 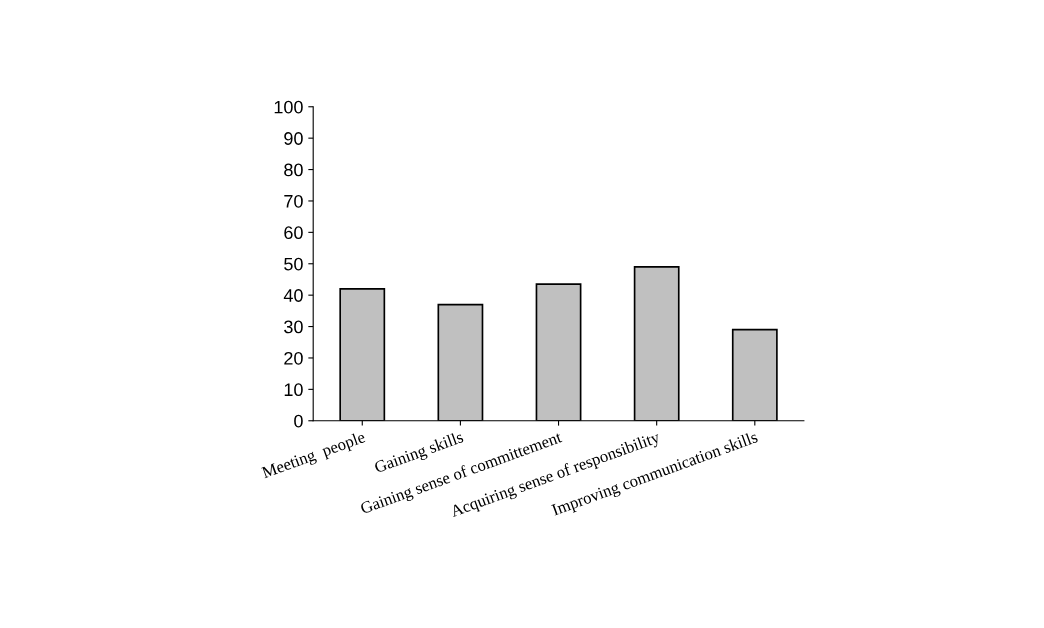 I want to click on y-tick-label: 10, so click(x=293, y=390).